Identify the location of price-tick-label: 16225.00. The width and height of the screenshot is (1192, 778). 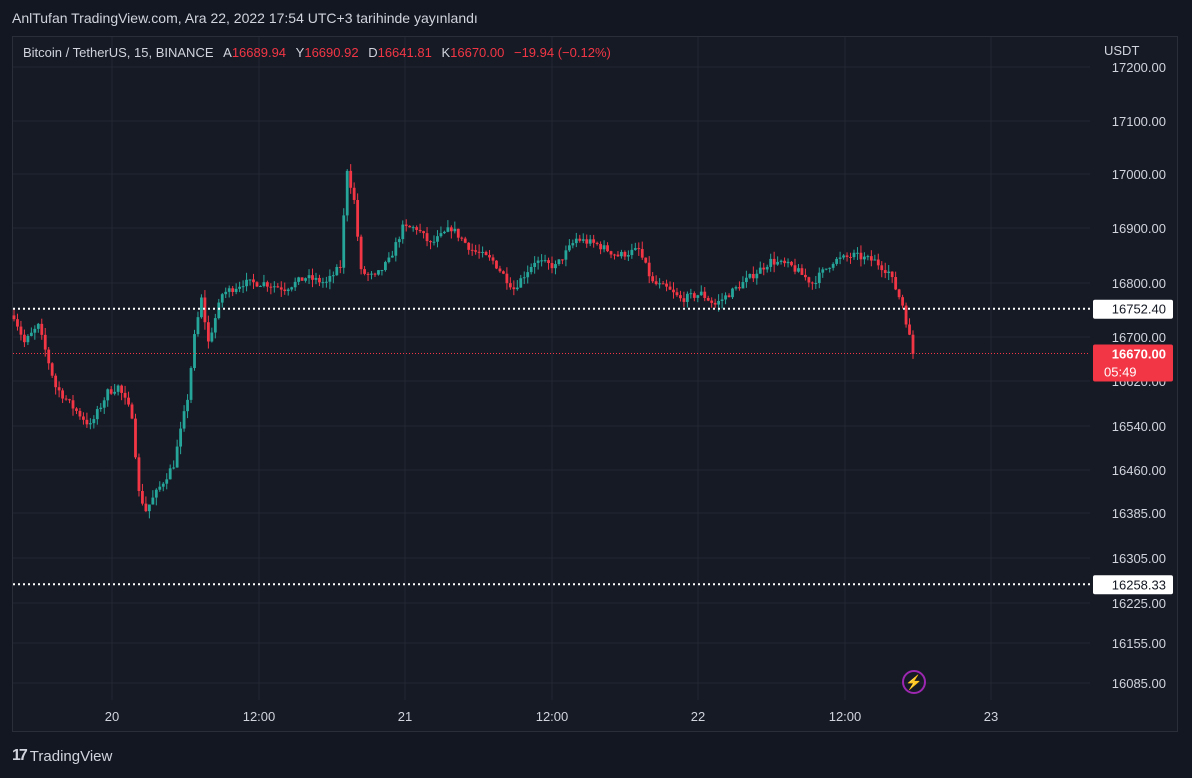
(1139, 603).